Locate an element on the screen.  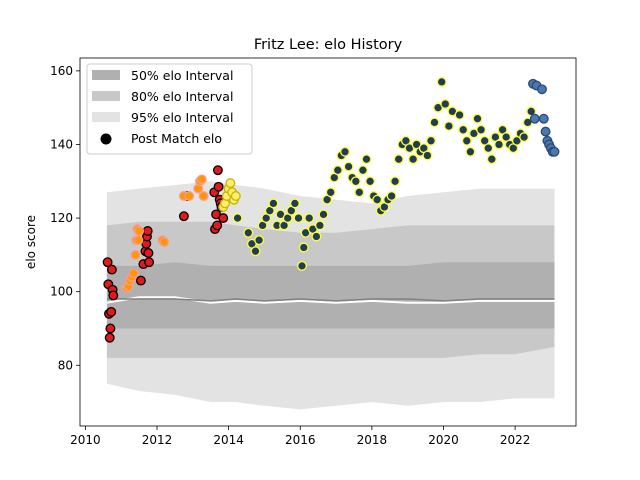
x-tick-label-6: 2022 is located at coordinates (515, 440).